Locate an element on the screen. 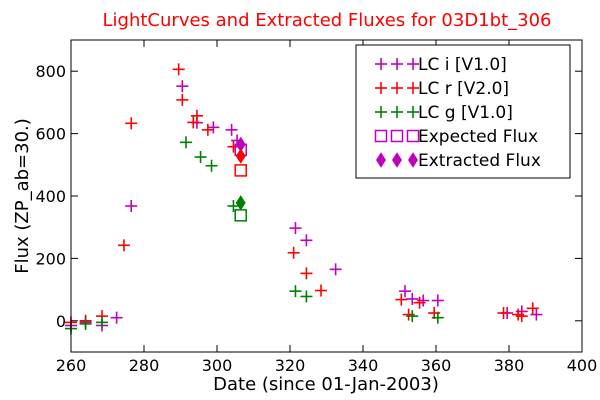 Image resolution: width=600 pixels, height=400 pixels. x-tick-label-3: 320 is located at coordinates (290, 365).